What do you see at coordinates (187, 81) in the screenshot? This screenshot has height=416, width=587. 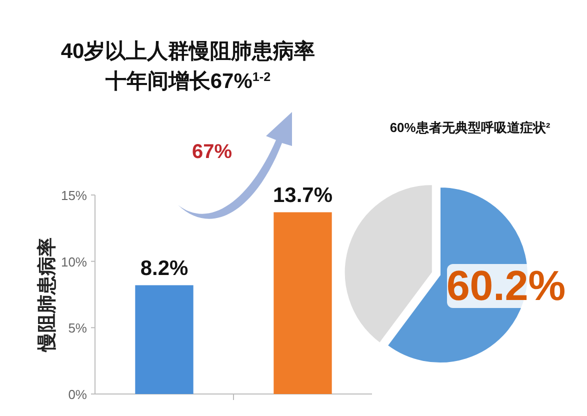 I see `chart-subtitle: 十年间增长67%$^{1-2}$` at bounding box center [187, 81].